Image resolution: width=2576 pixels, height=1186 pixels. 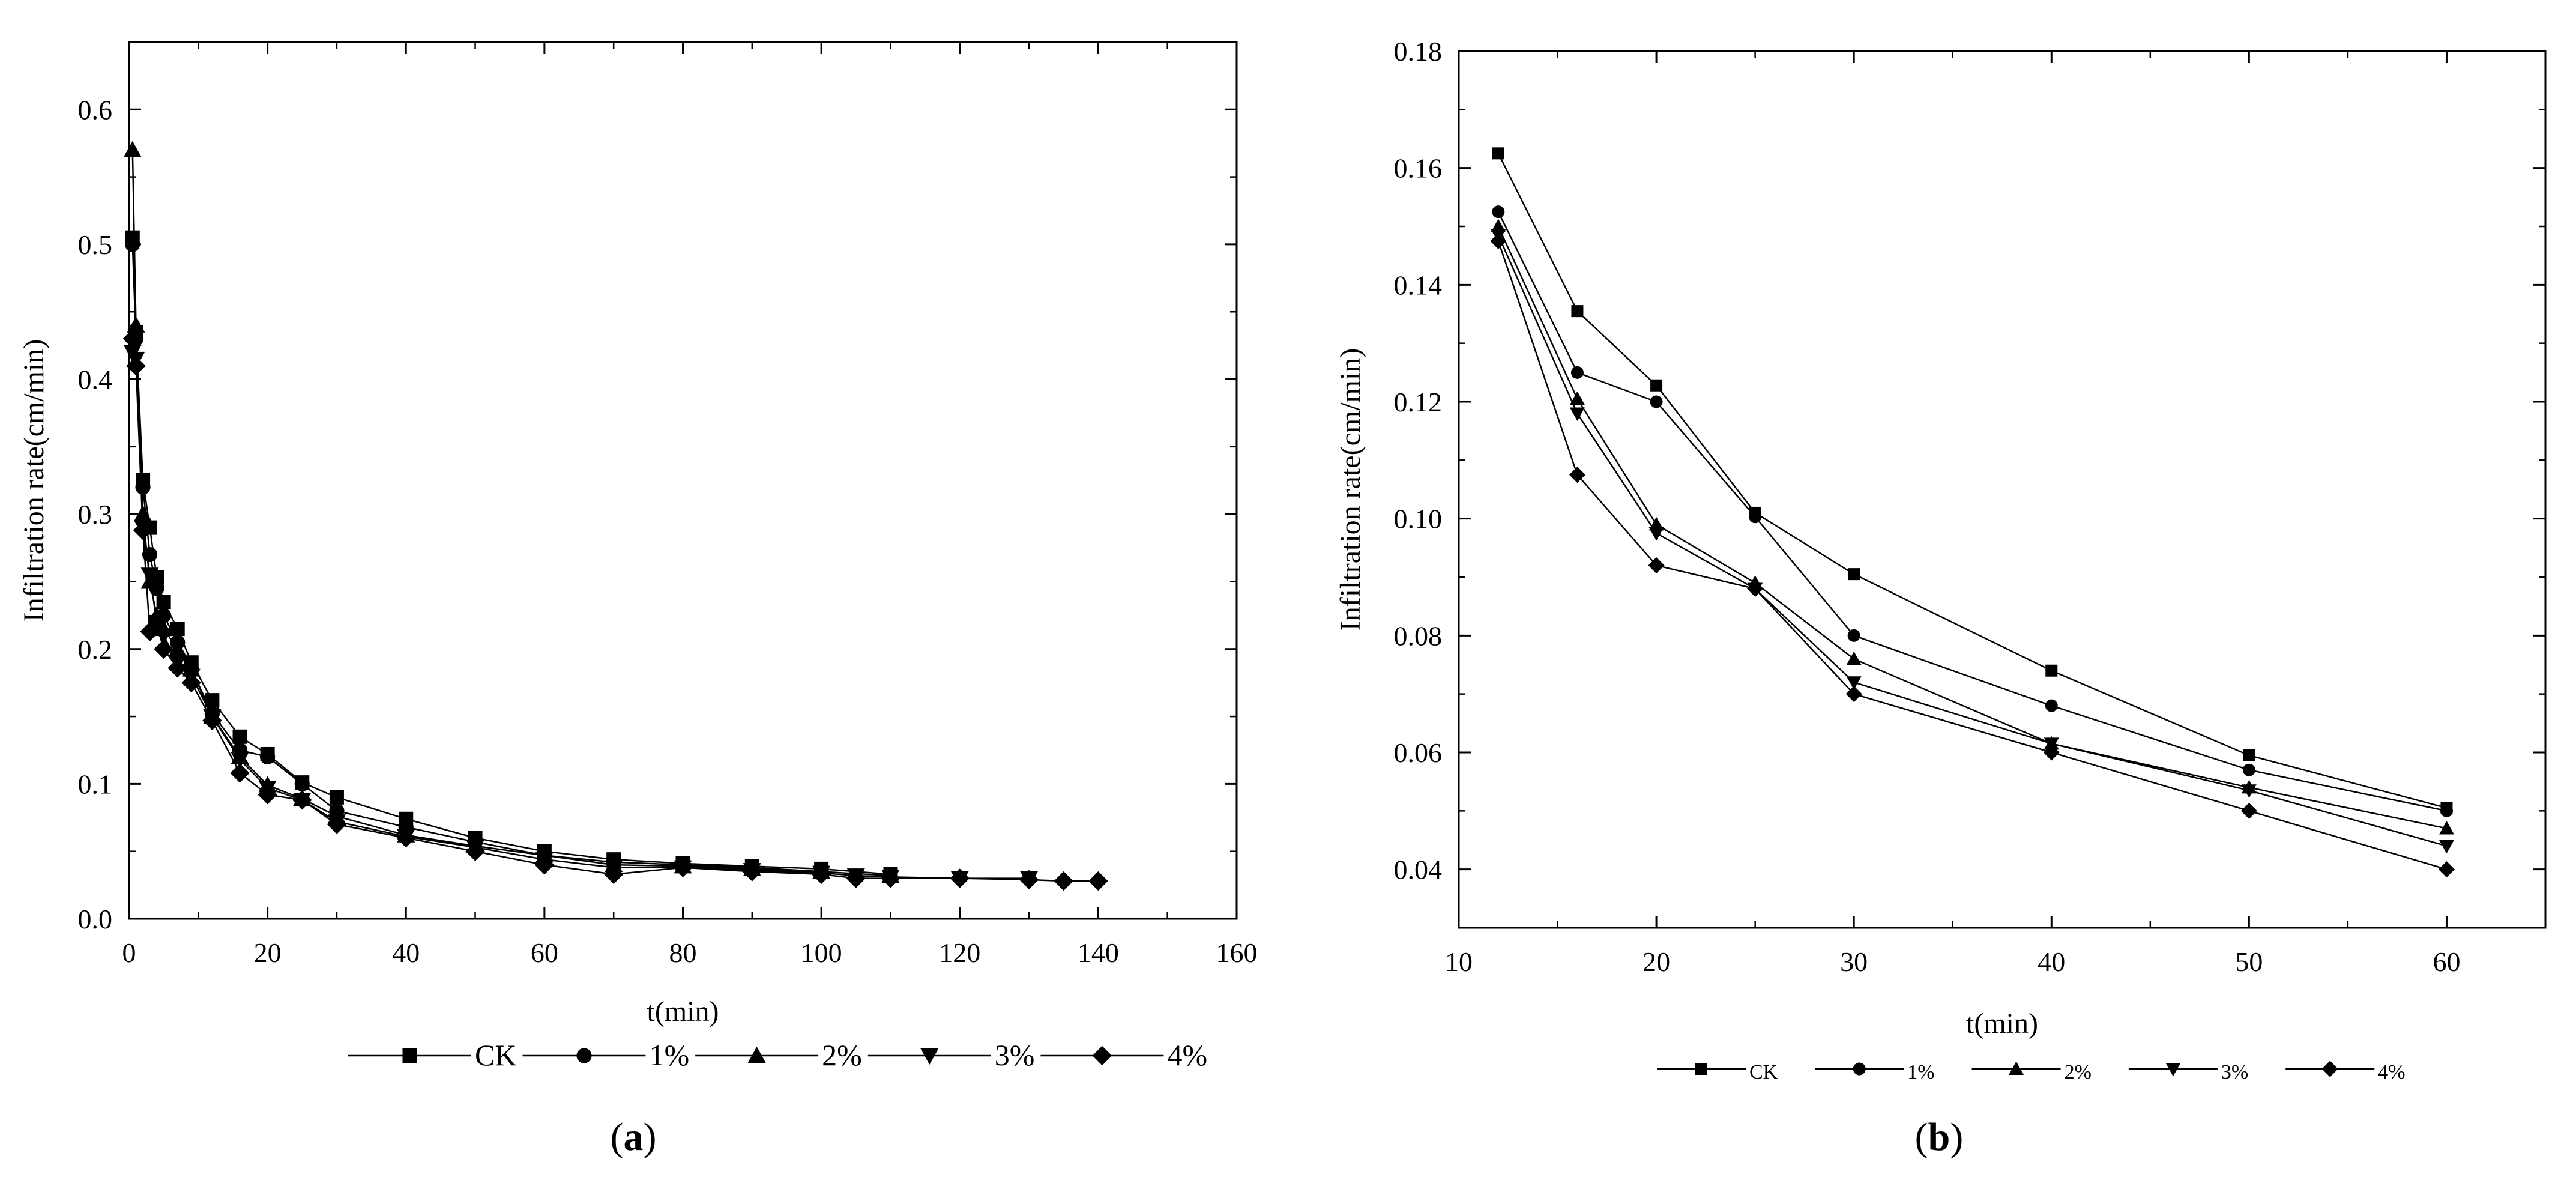 I want to click on y-tick-label: 0.2, so click(x=95, y=649).